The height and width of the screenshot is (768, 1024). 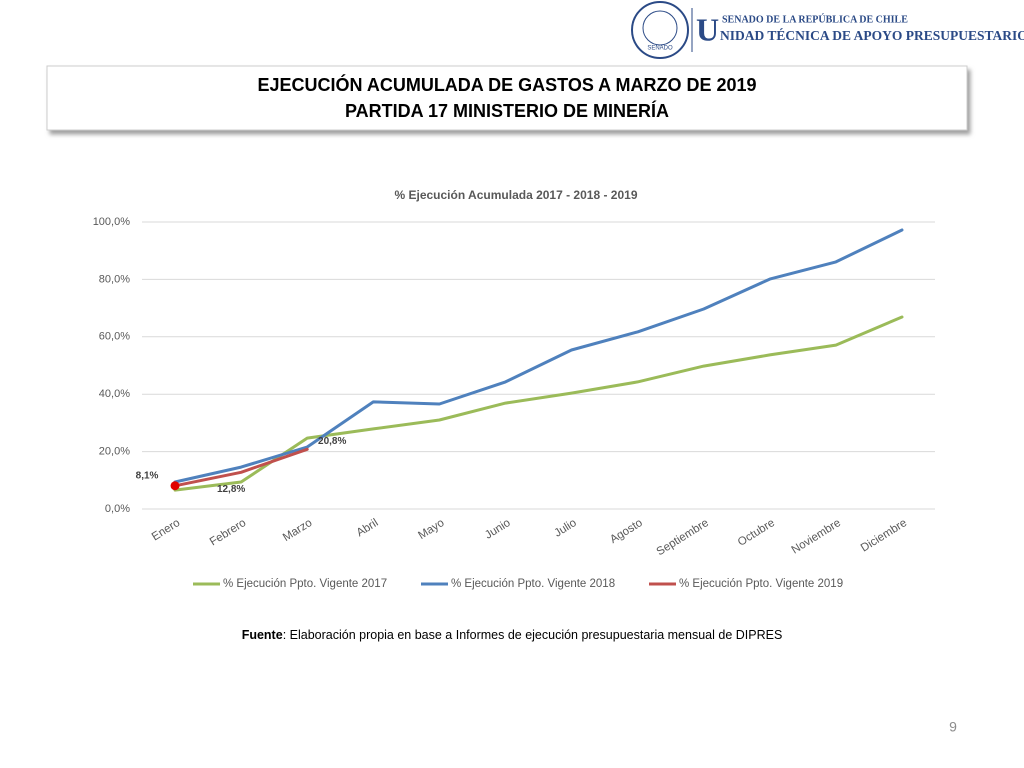 What do you see at coordinates (507, 98) in the screenshot?
I see `title-box` at bounding box center [507, 98].